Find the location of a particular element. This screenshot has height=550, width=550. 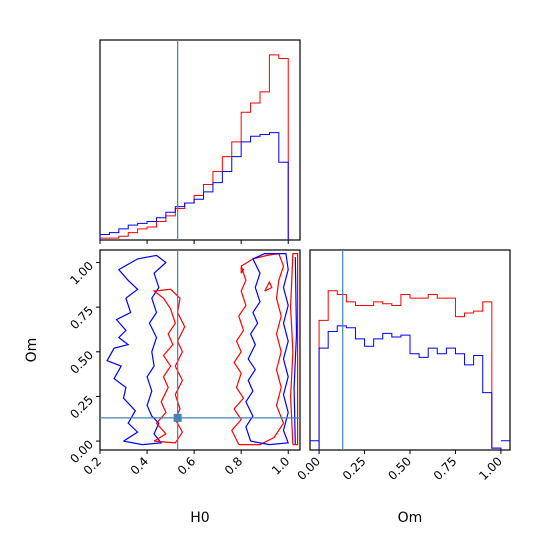

om-hist-series-red is located at coordinates (410, 370).